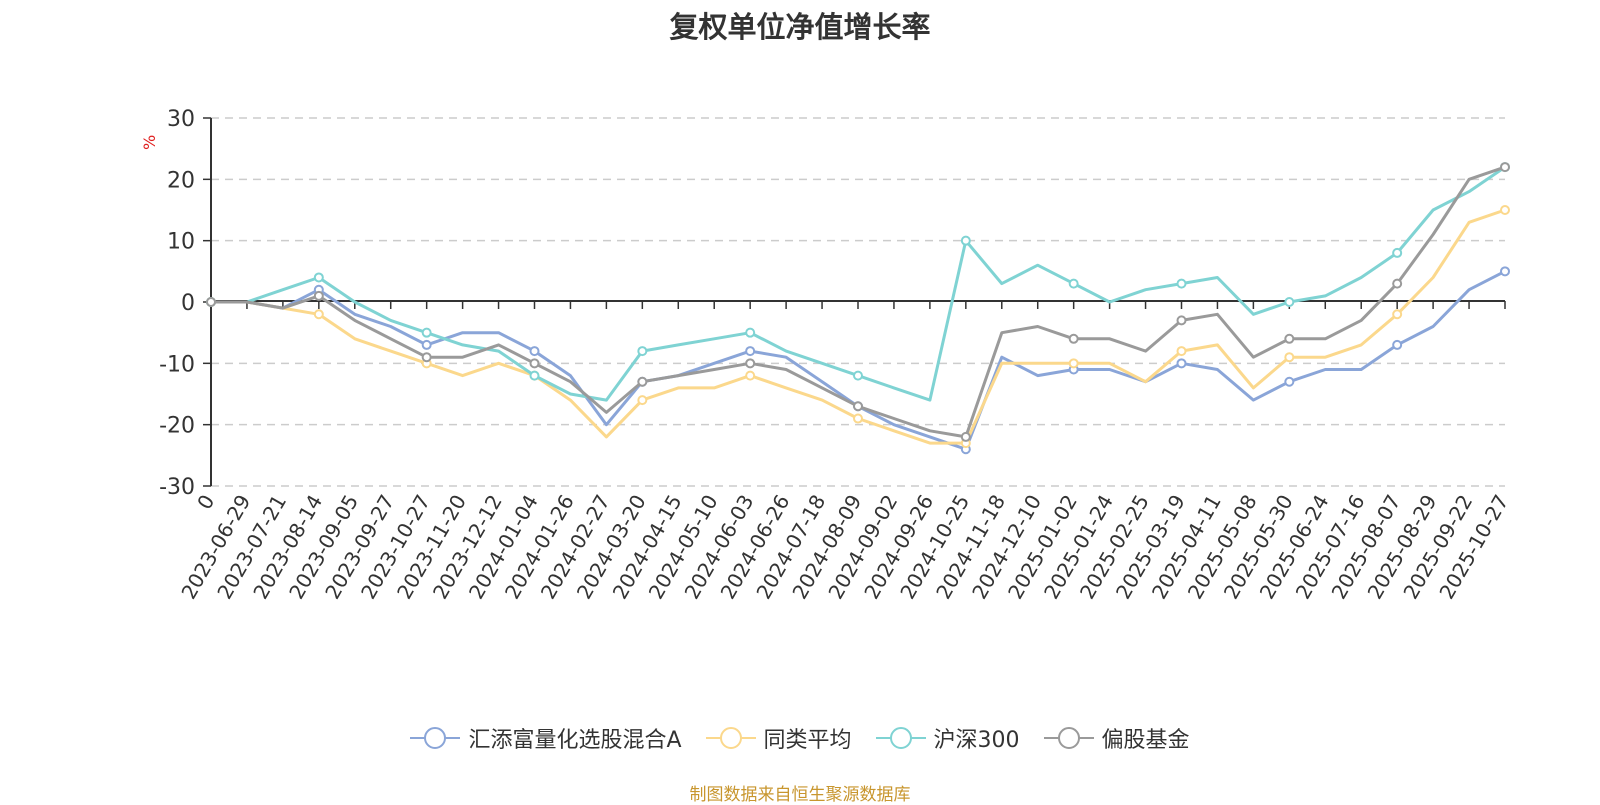  I want to click on y-tick-label: 30, so click(181, 119).